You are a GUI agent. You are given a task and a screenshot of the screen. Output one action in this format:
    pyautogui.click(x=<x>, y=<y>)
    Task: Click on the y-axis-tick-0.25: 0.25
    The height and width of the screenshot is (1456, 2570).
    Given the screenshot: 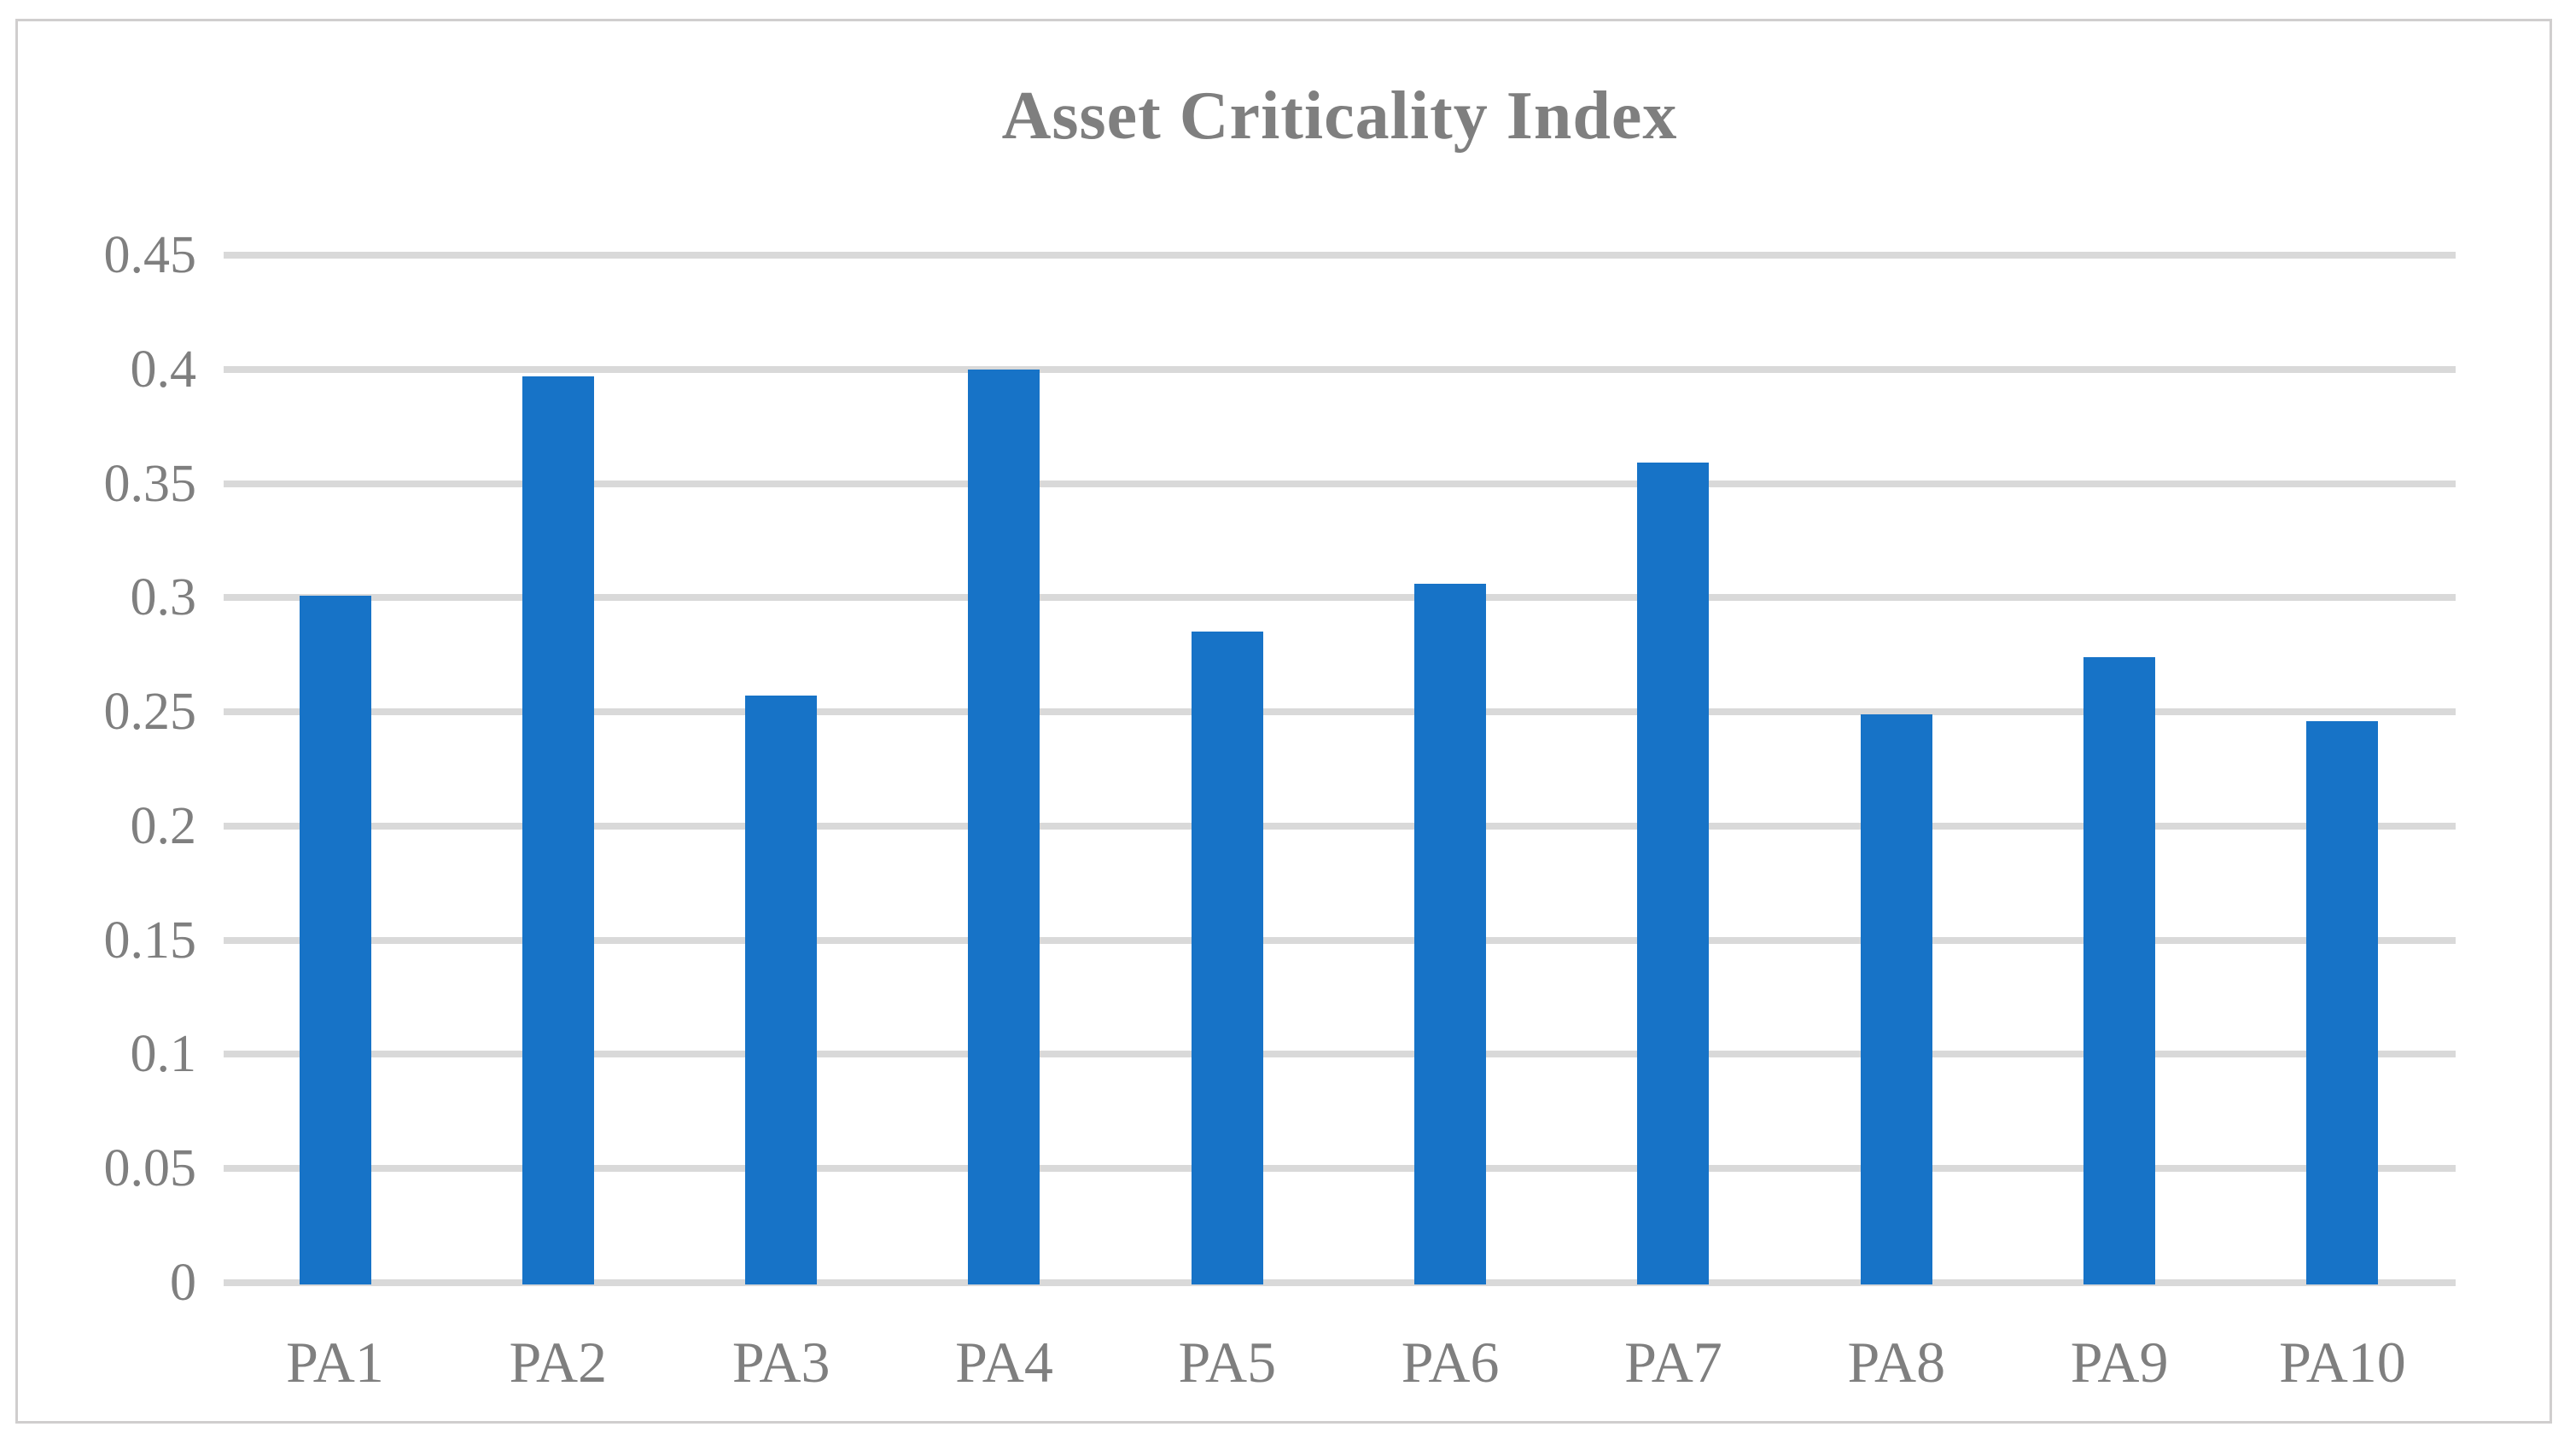 What is the action you would take?
    pyautogui.click(x=150, y=713)
    